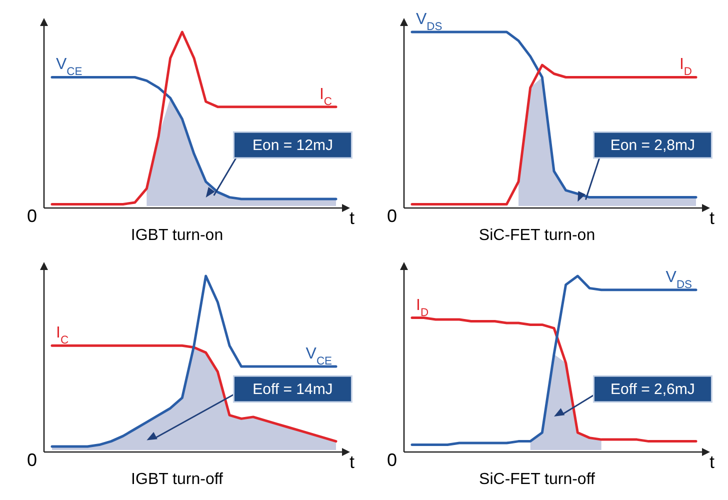  What do you see at coordinates (652, 389) in the screenshot?
I see `annotation: Eoff = 2,6mJ` at bounding box center [652, 389].